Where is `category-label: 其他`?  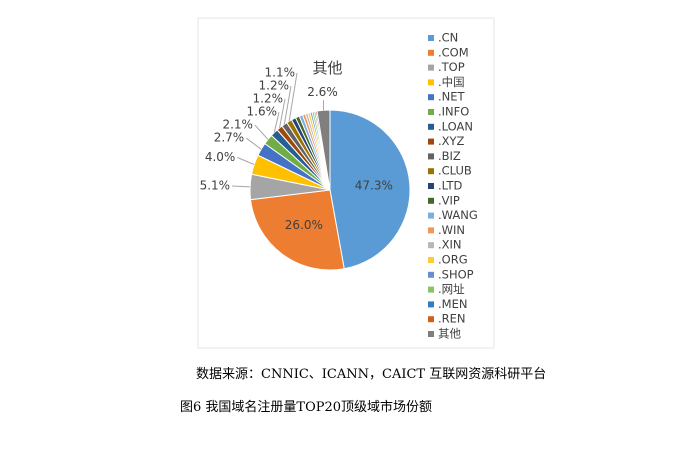 category-label: 其他 is located at coordinates (327, 68).